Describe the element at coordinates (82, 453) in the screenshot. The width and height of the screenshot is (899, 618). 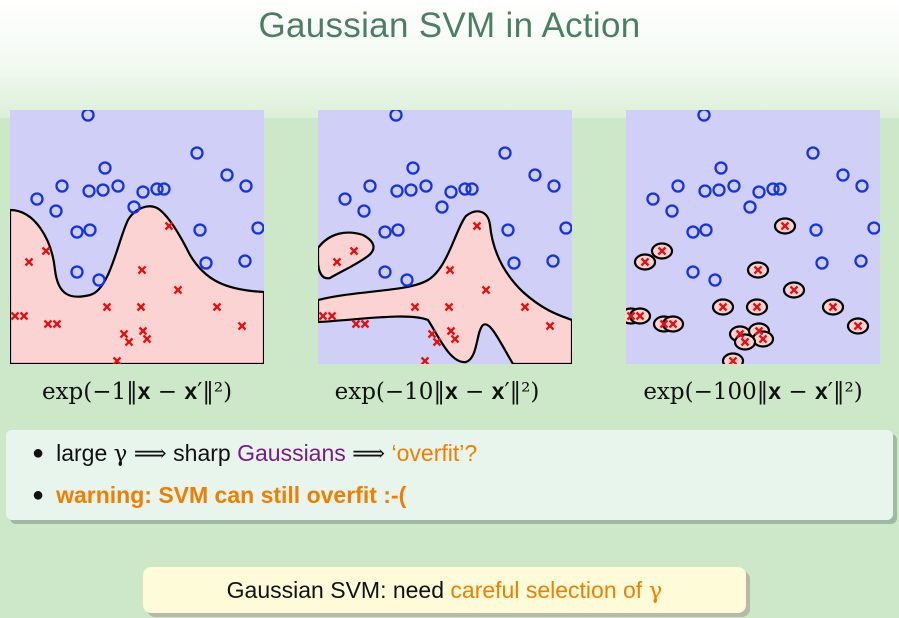
I see `bullet-text: large` at that location.